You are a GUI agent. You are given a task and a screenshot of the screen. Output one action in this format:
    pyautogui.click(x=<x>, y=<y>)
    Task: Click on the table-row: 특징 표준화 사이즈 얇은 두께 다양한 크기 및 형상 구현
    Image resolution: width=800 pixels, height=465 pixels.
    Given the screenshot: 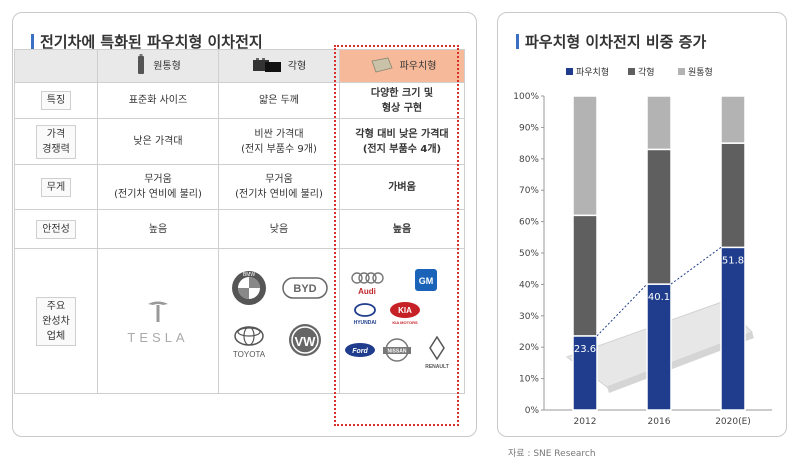 What is the action you would take?
    pyautogui.click(x=239, y=100)
    